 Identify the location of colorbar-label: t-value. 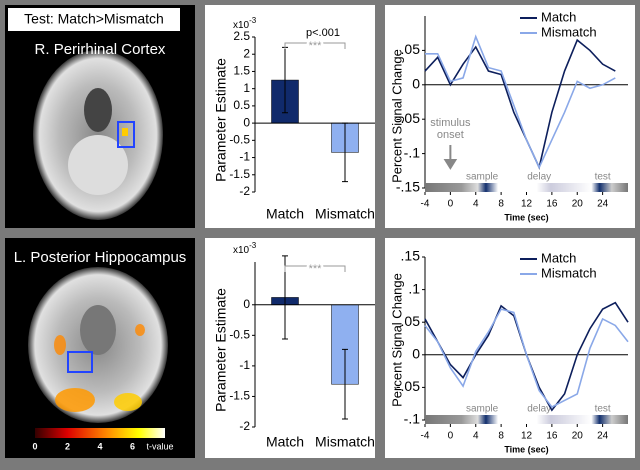
(159, 446).